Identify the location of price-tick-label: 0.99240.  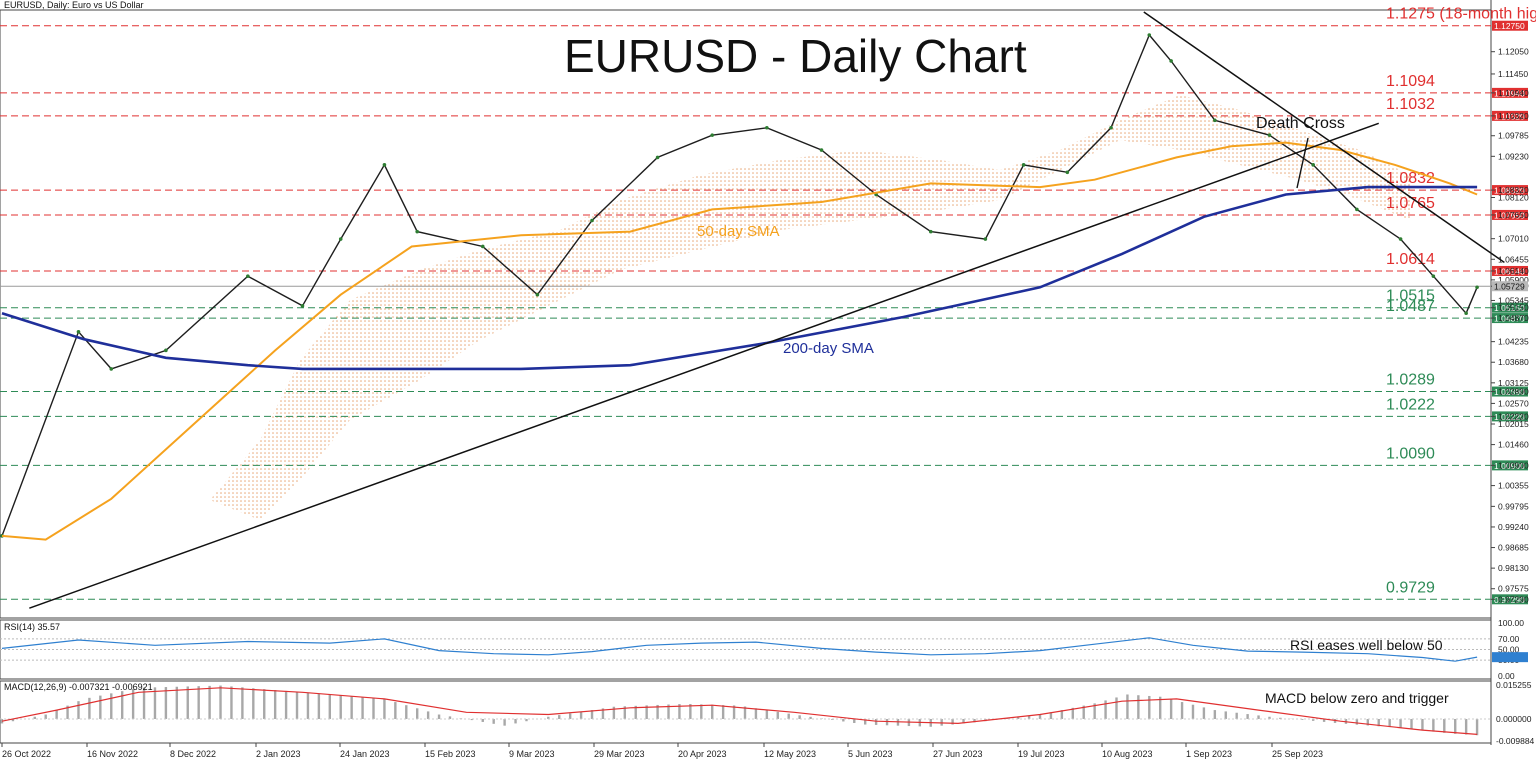
(1513, 527).